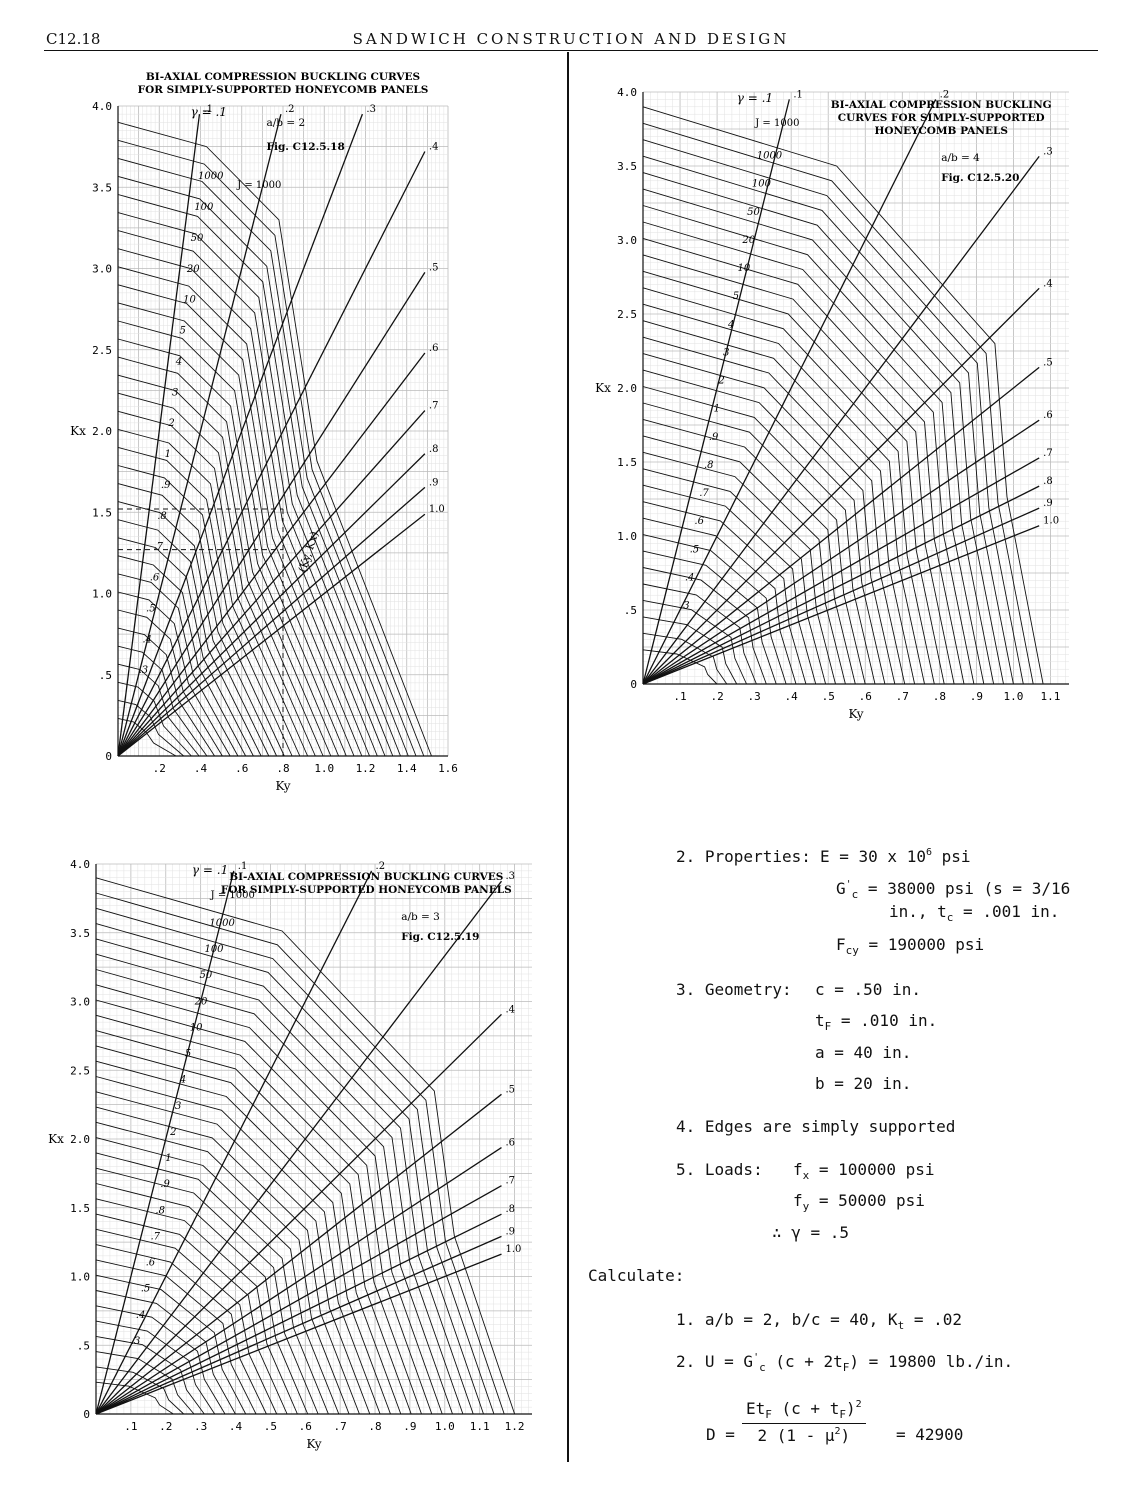 Image resolution: width=1141 pixels, height=1498 pixels. I want to click on chart-title-line: BI-AXIAL COMPRESSION BUCKLING, so click(941, 105).